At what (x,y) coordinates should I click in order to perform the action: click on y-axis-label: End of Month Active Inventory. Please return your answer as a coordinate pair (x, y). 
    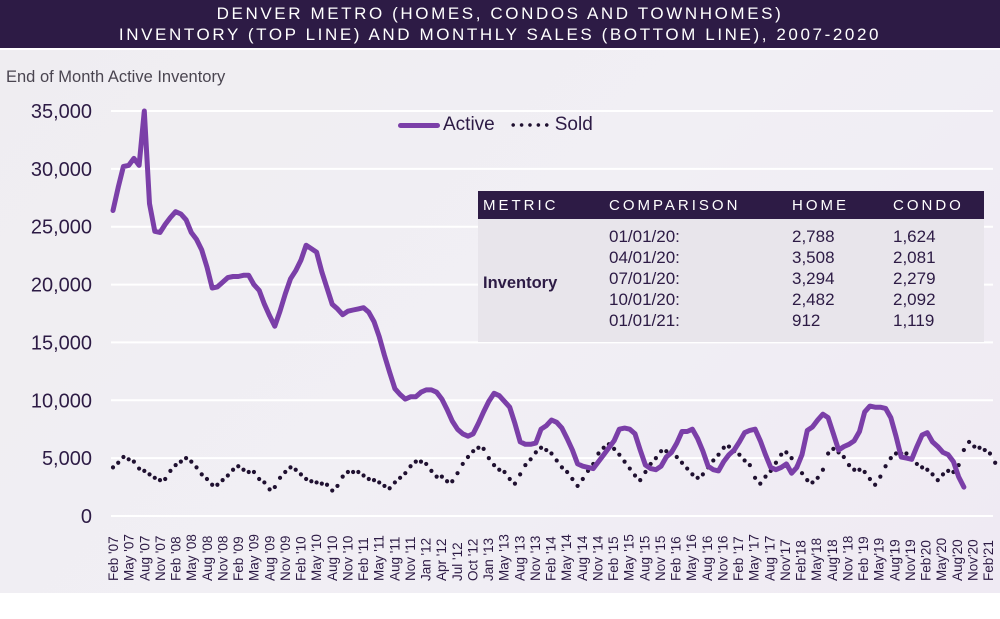
    Looking at the image, I should click on (116, 77).